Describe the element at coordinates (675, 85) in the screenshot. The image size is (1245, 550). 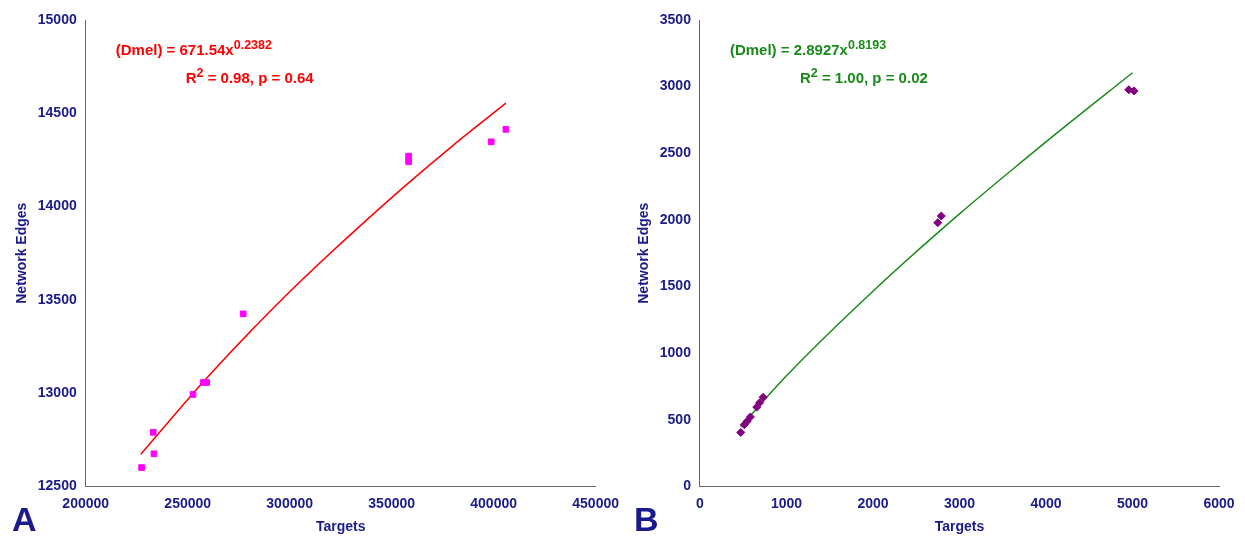
I see `y-tick-label: 3000` at that location.